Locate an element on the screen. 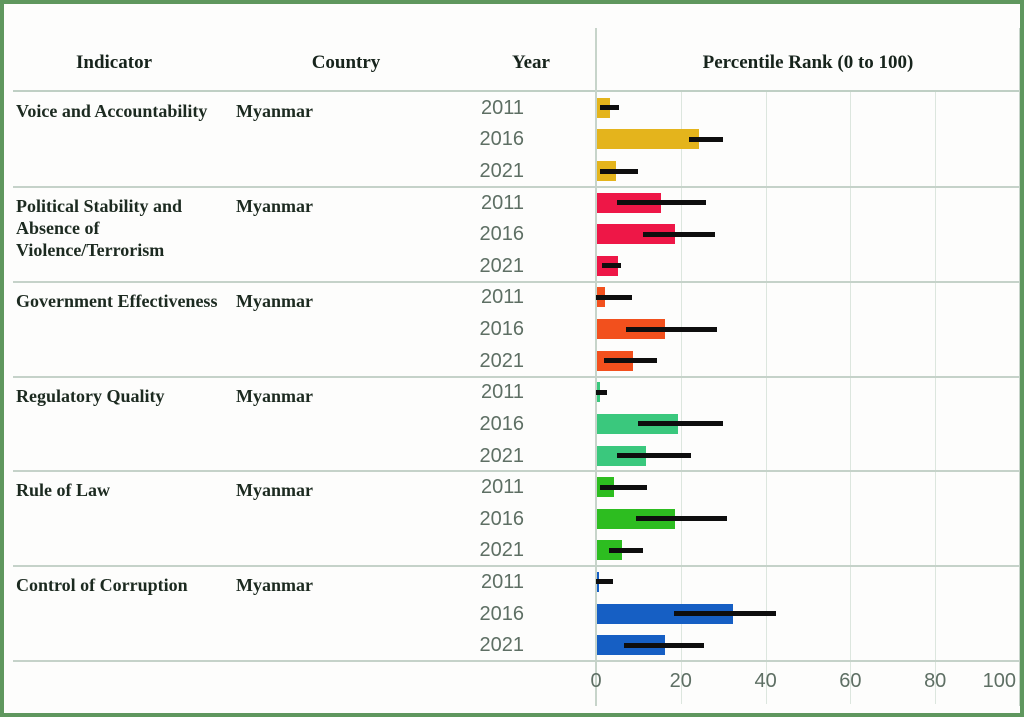 The image size is (1024, 717). indicator-label-line: Rule of Law is located at coordinates (63, 490).